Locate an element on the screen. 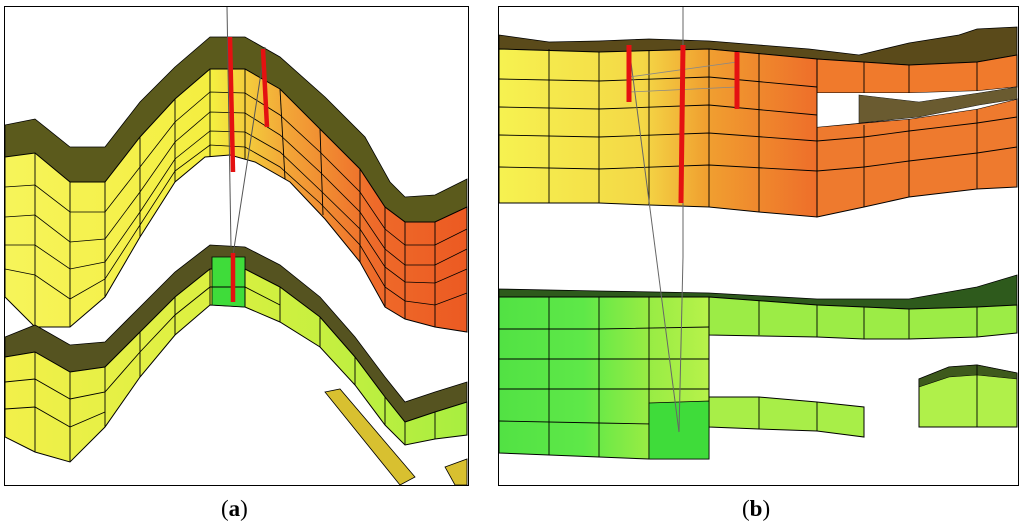 The width and height of the screenshot is (1024, 528). caption-a-label: a is located at coordinates (234, 508).